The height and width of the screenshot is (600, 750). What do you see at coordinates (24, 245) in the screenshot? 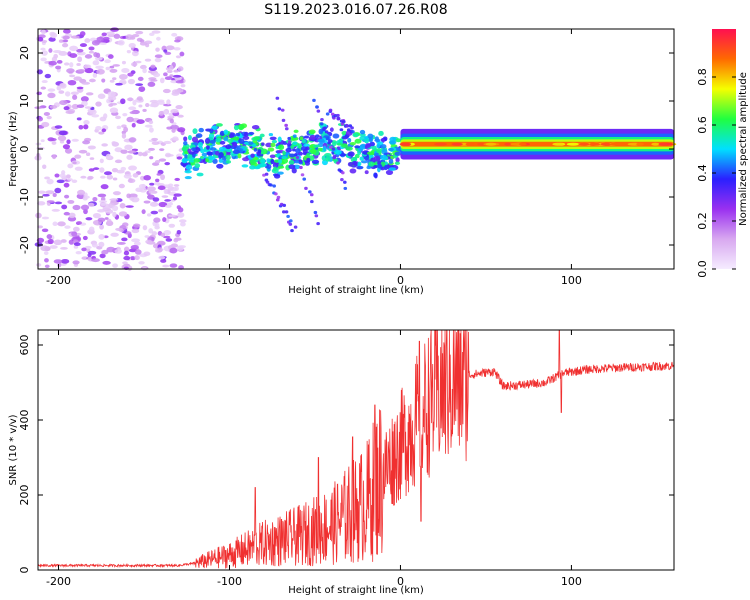
I see `y-tick-label: -20` at bounding box center [24, 245].